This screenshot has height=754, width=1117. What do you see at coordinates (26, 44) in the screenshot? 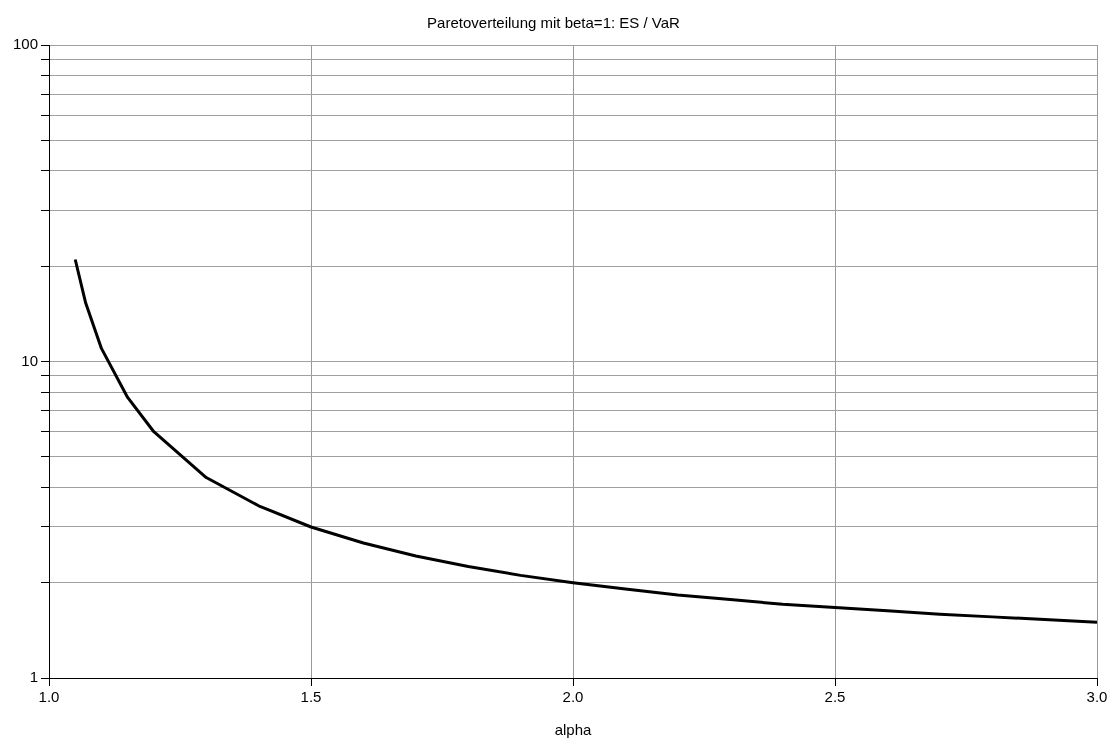
I see `y-tick-label: 100` at bounding box center [26, 44].